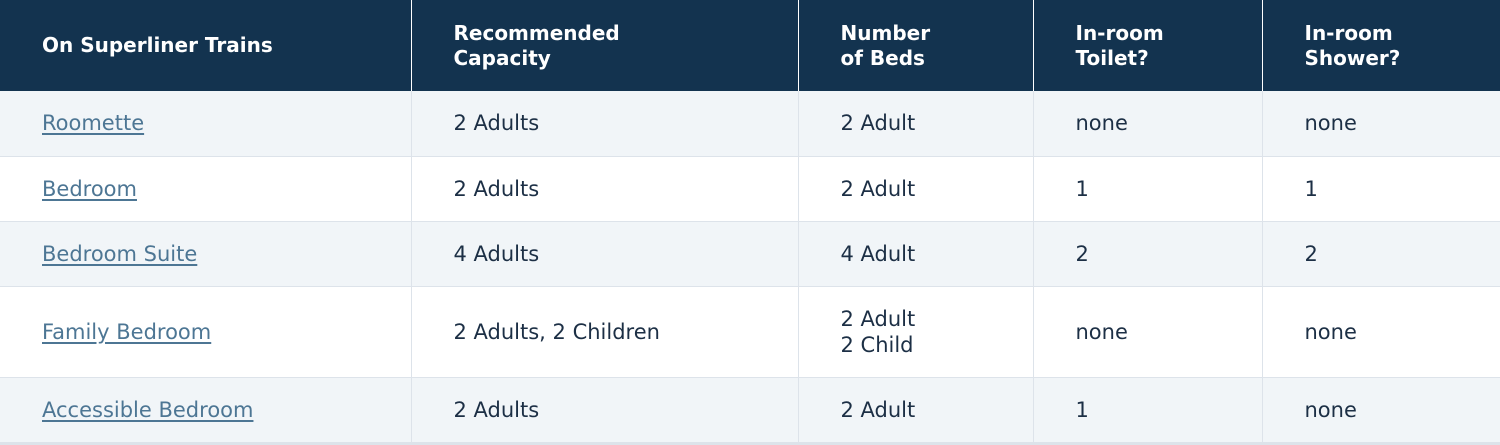 The height and width of the screenshot is (445, 1500). Describe the element at coordinates (1148, 254) in the screenshot. I see `cell-toilet: 2` at that location.